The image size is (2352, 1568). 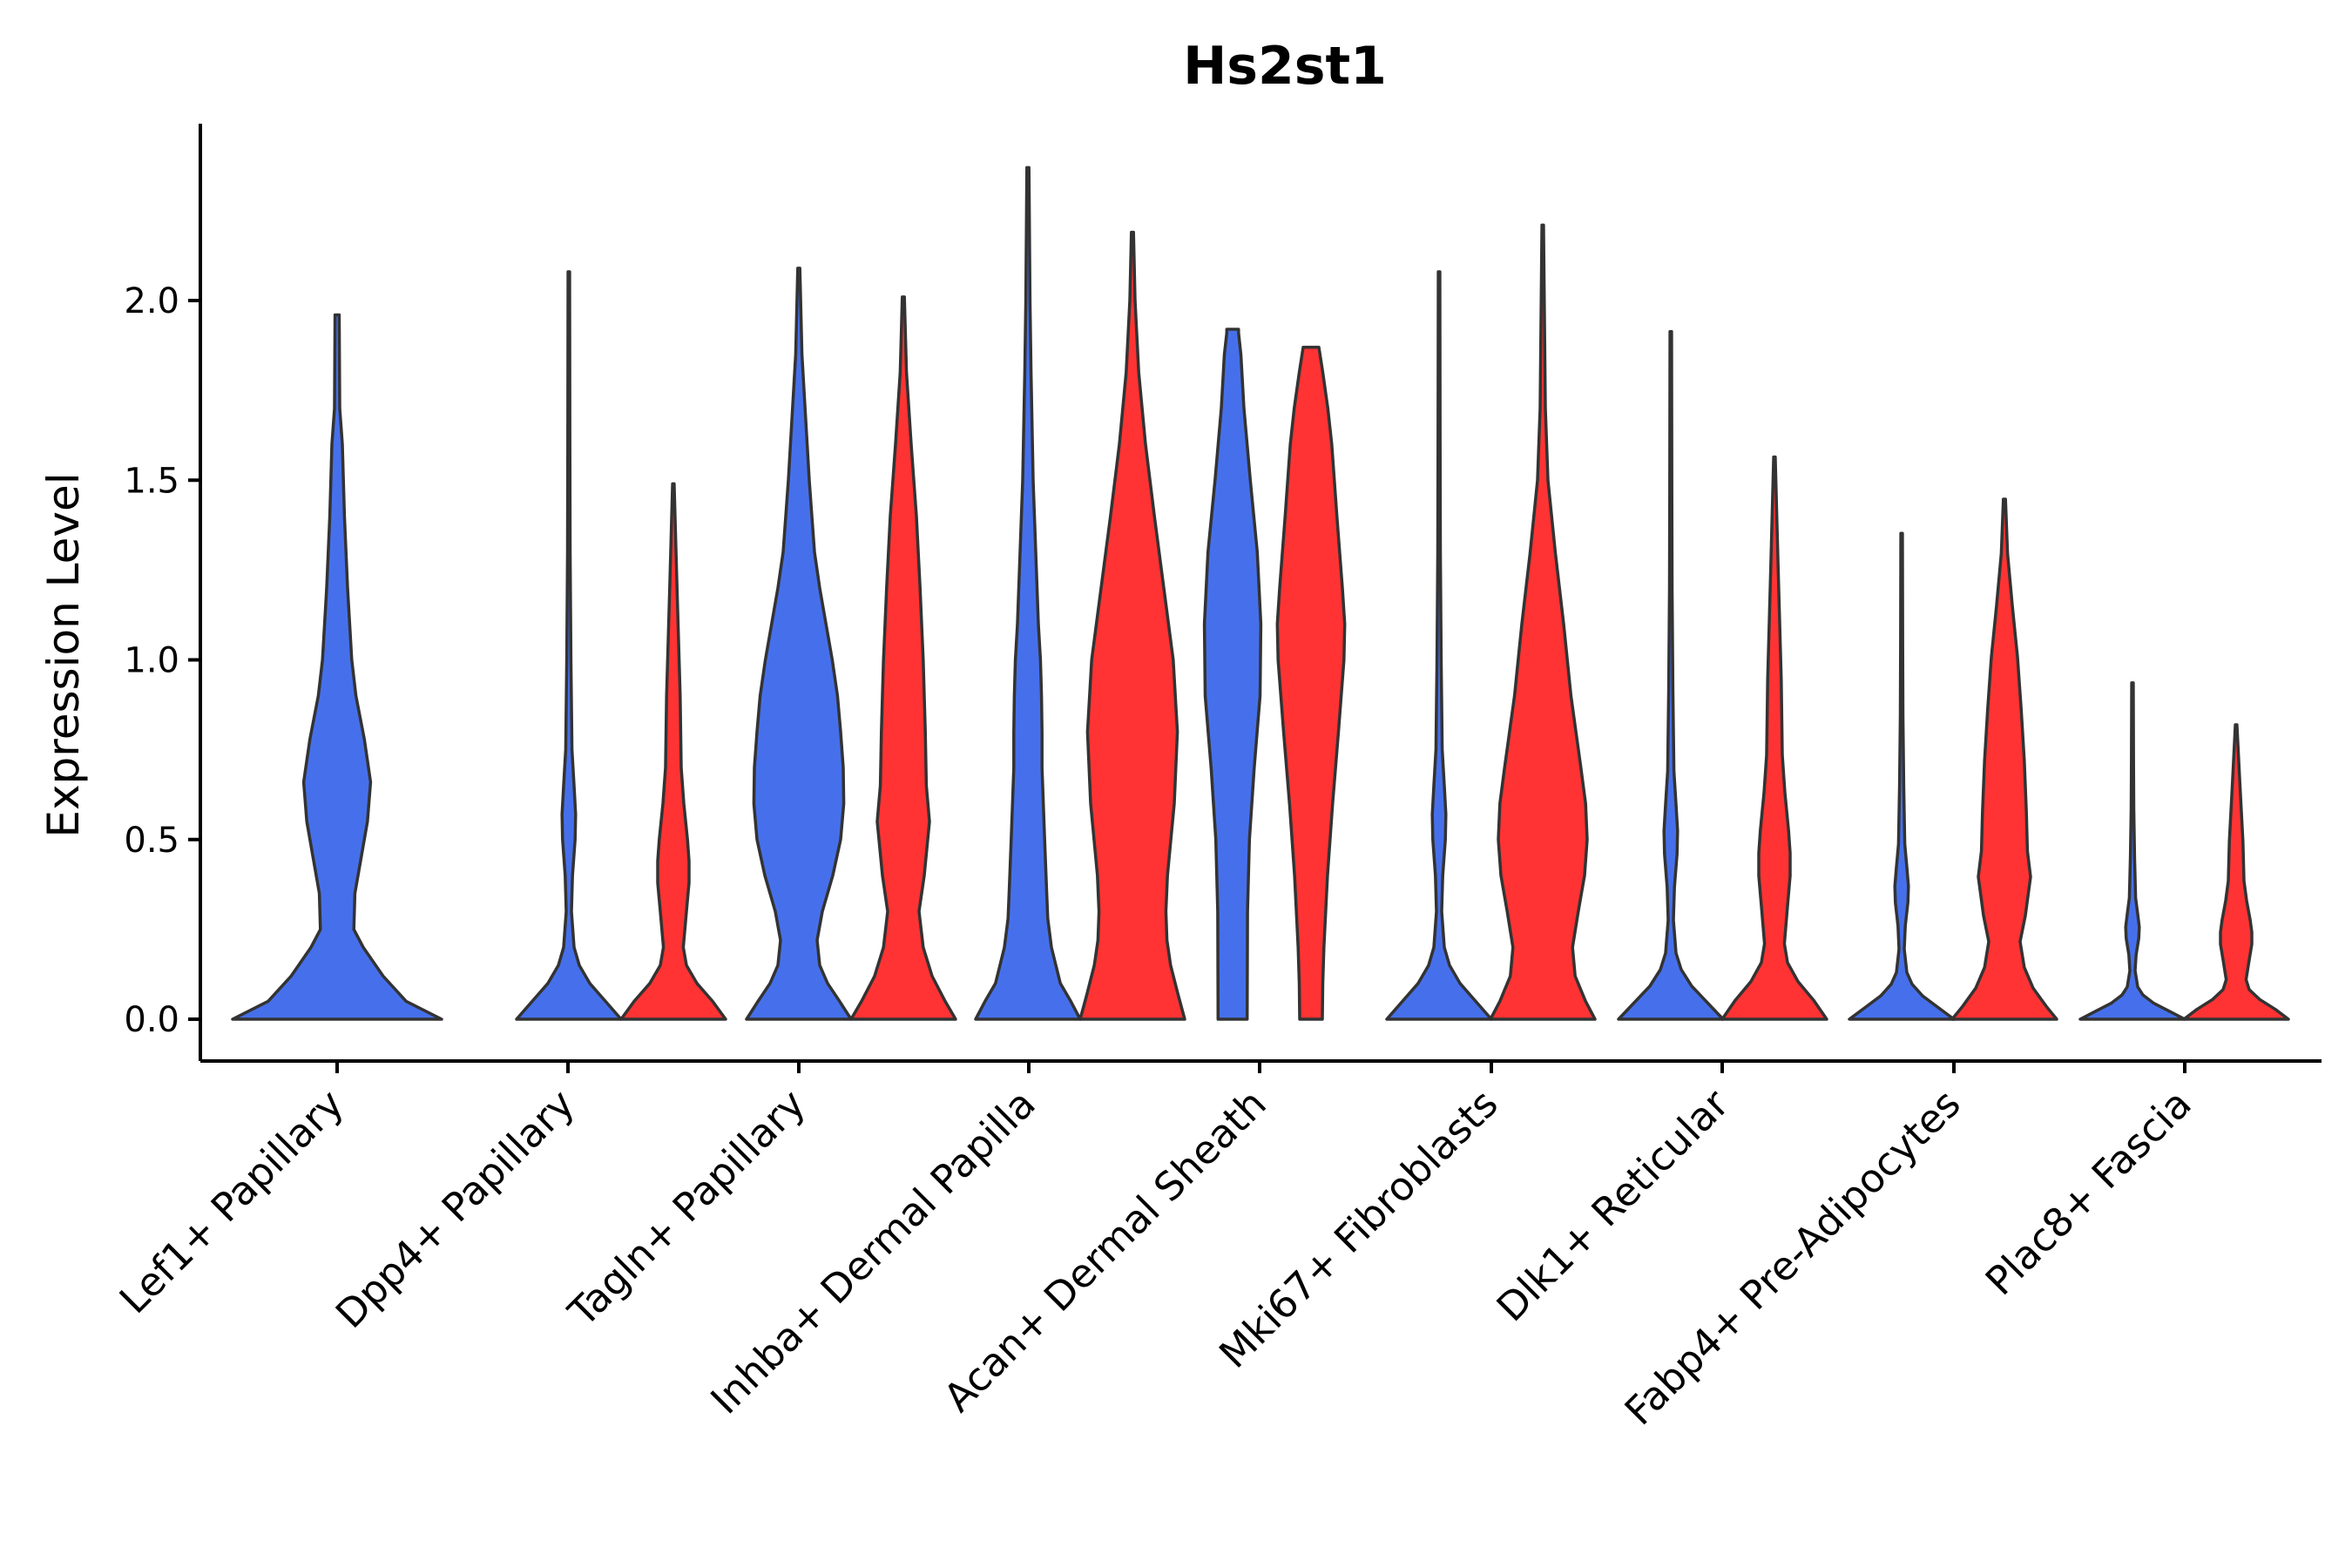 What do you see at coordinates (151, 481) in the screenshot?
I see `y-tick-label: 1.5` at bounding box center [151, 481].